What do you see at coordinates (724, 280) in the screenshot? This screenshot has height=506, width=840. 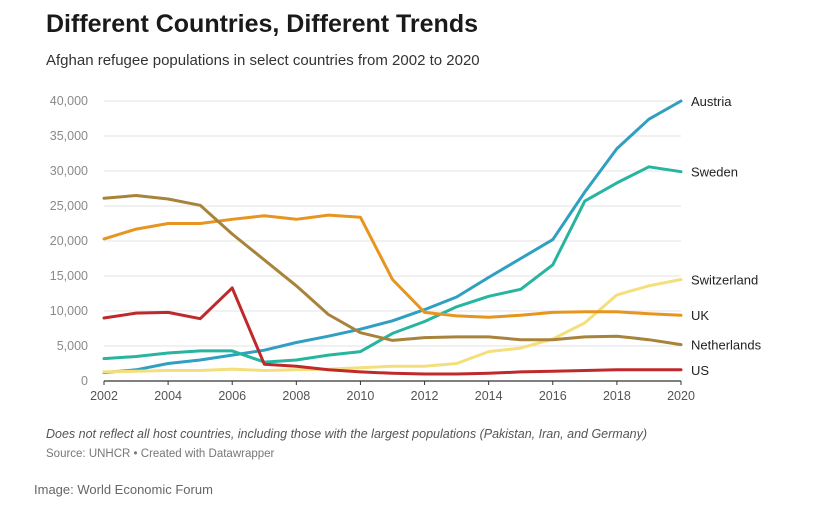 I see `series-label-switzerland: Switzerland` at bounding box center [724, 280].